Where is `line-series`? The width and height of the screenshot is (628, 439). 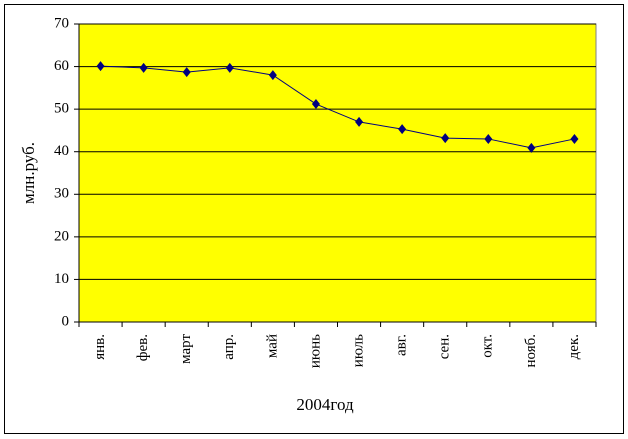 line-series is located at coordinates (337, 107).